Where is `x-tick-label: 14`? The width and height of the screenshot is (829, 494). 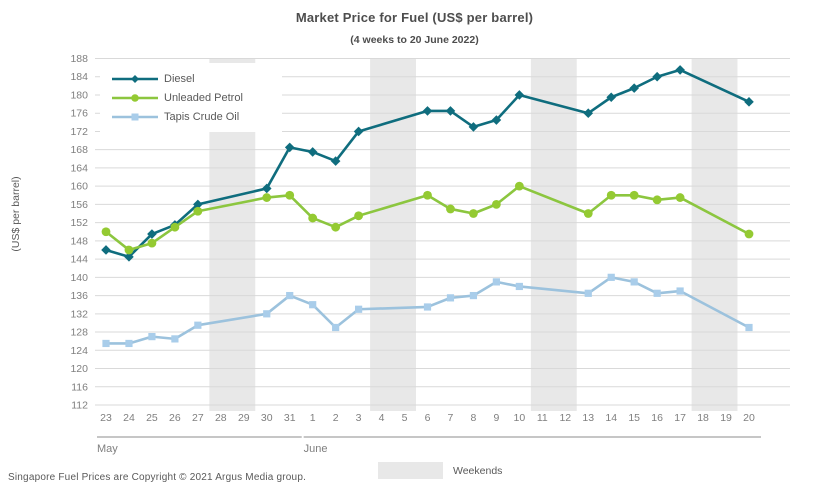
x-tick-label: 14 is located at coordinates (611, 418).